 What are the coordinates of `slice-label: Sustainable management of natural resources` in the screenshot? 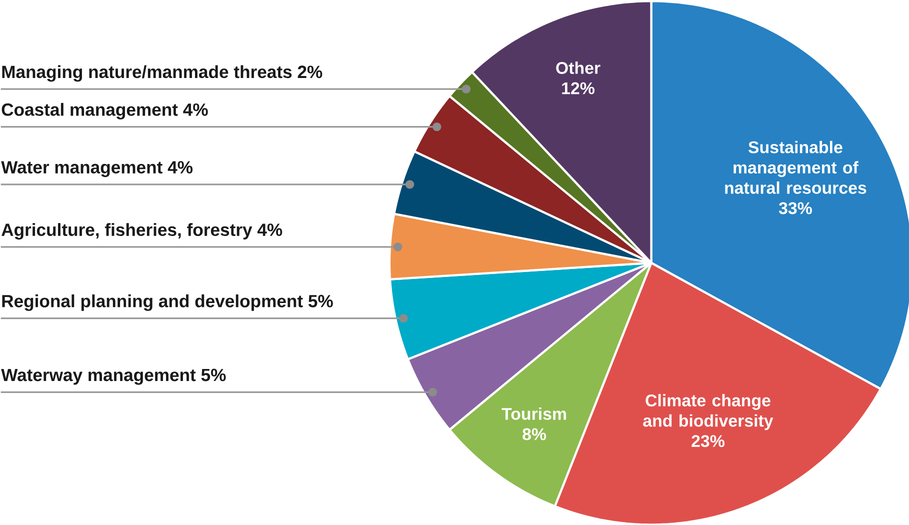 It's located at (795, 167).